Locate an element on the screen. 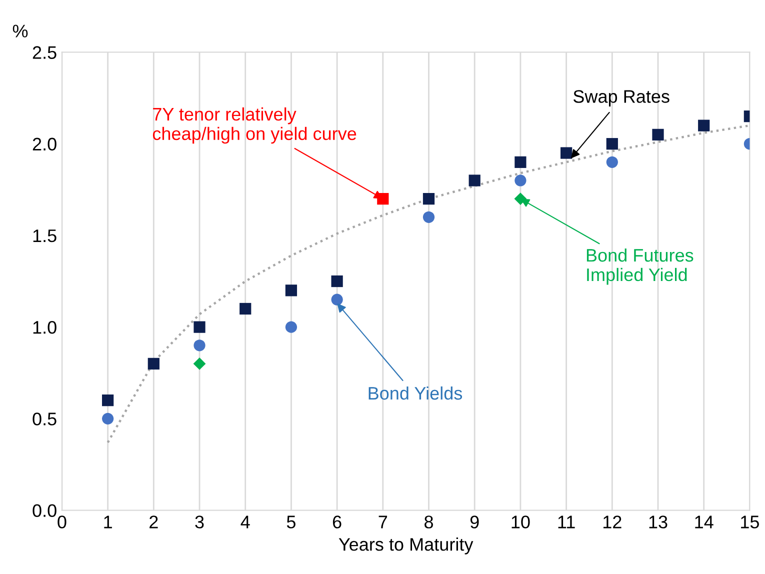 The image size is (765, 574). x-axis-title: Years to Maturity is located at coordinates (406, 546).